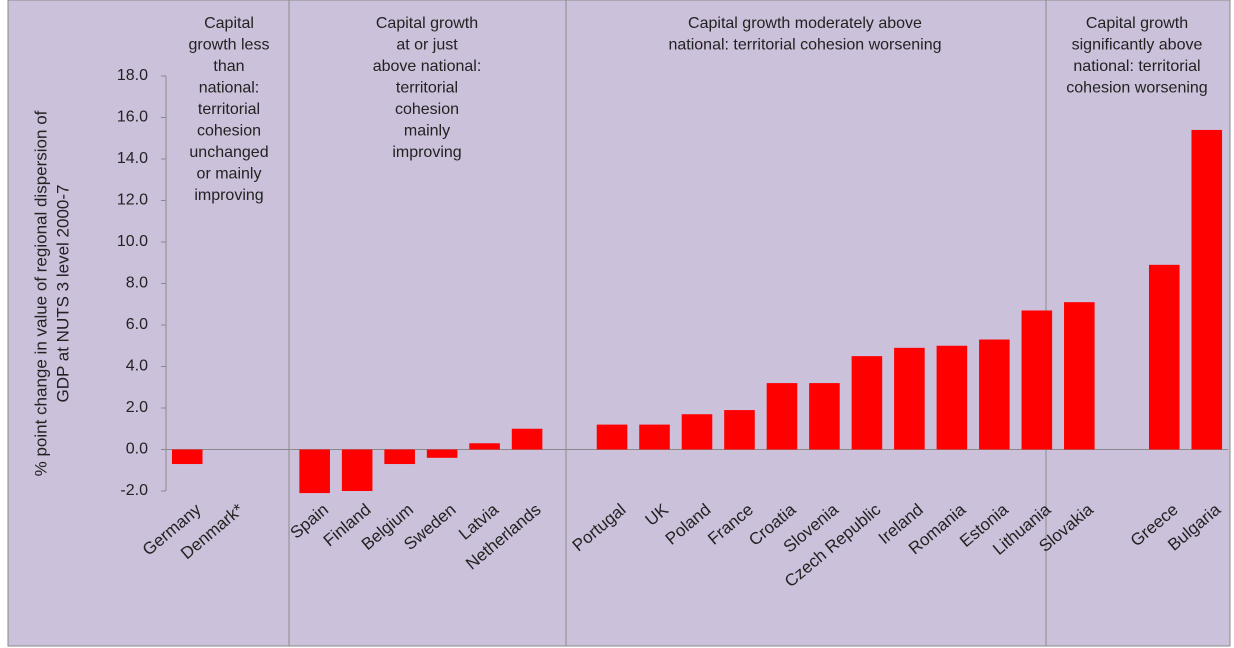 This screenshot has height=648, width=1234. I want to click on y-tick-label: 14.0, so click(132, 158).